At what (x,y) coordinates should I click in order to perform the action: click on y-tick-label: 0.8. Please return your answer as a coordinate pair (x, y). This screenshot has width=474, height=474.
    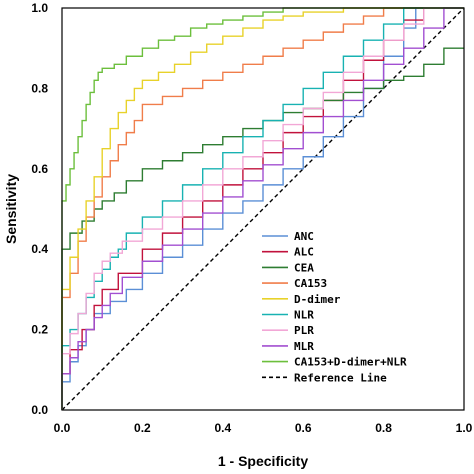
    Looking at the image, I should click on (39, 88).